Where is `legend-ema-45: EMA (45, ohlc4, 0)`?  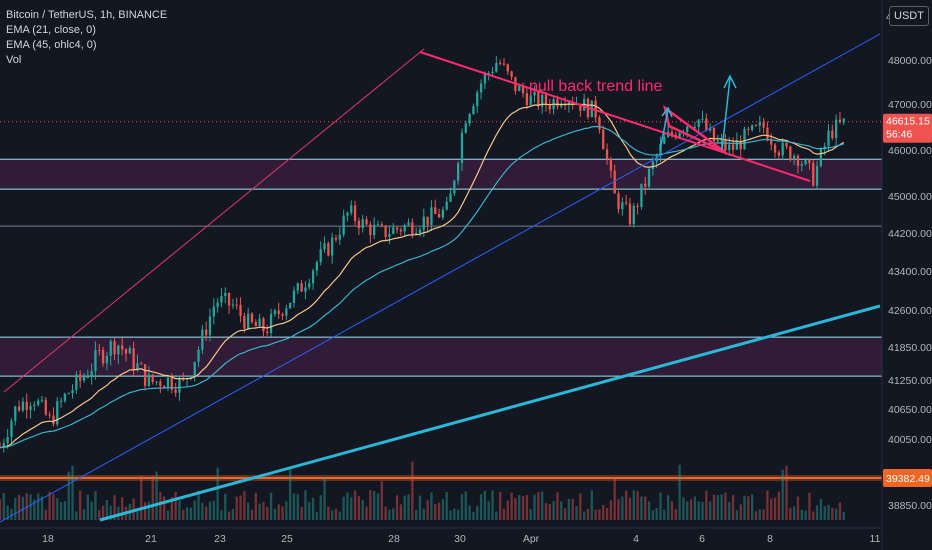 legend-ema-45: EMA (45, ohlc4, 0) is located at coordinates (51, 45).